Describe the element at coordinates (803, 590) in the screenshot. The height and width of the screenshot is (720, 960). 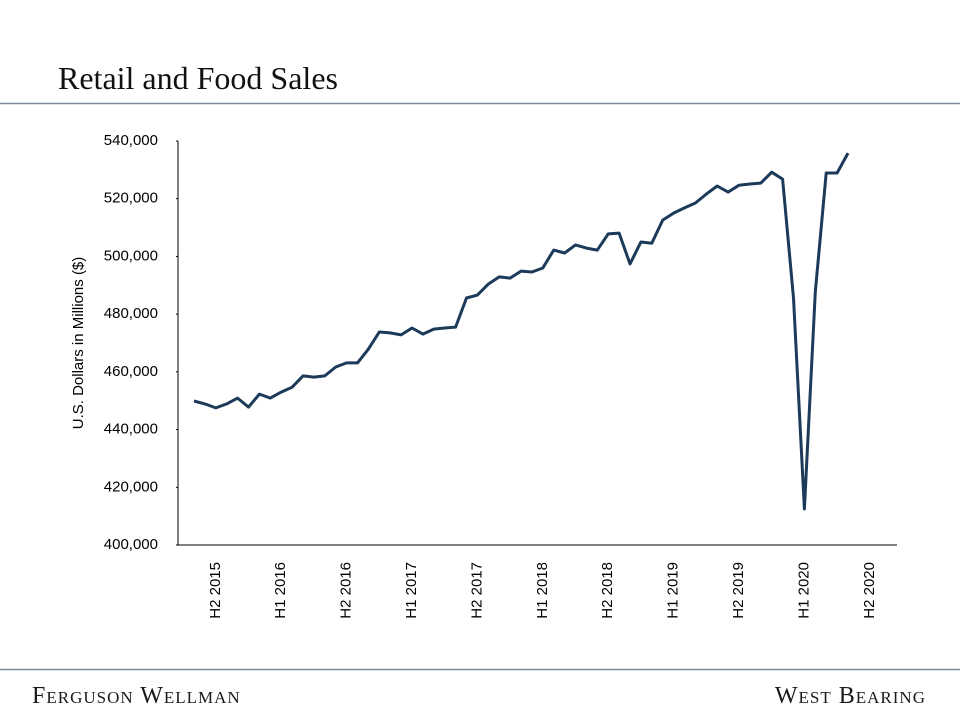
I see `x-tick-label: H1 2020` at that location.